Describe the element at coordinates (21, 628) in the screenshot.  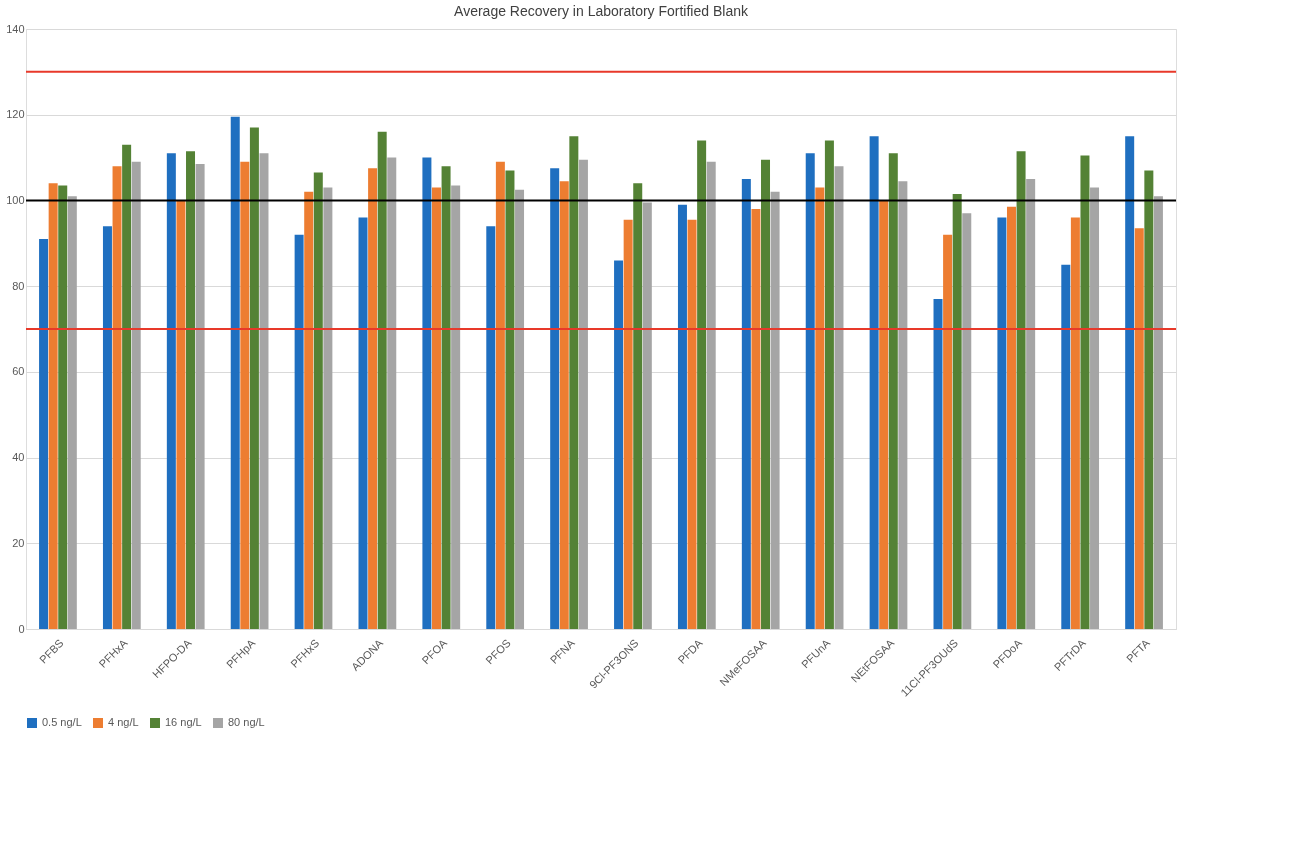
I see `y-tick-label: 0` at that location.